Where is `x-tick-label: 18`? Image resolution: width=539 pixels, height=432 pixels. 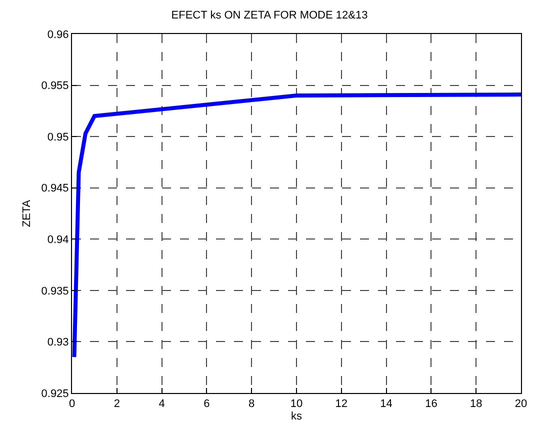 x-tick-label: 18 is located at coordinates (476, 404).